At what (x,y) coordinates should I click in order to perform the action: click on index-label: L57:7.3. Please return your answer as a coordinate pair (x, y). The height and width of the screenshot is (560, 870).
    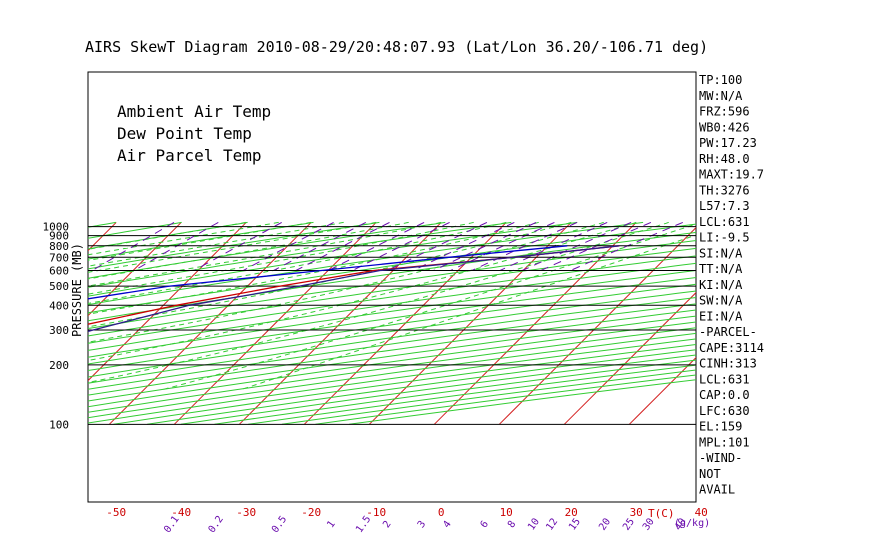
    Looking at the image, I should click on (724, 206).